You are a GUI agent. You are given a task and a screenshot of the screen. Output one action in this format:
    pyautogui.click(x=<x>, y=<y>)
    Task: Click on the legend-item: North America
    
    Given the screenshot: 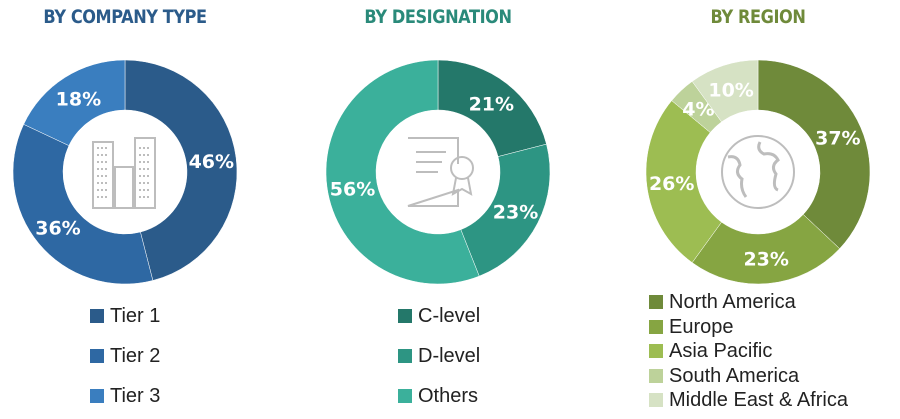 What is the action you would take?
    pyautogui.click(x=748, y=302)
    